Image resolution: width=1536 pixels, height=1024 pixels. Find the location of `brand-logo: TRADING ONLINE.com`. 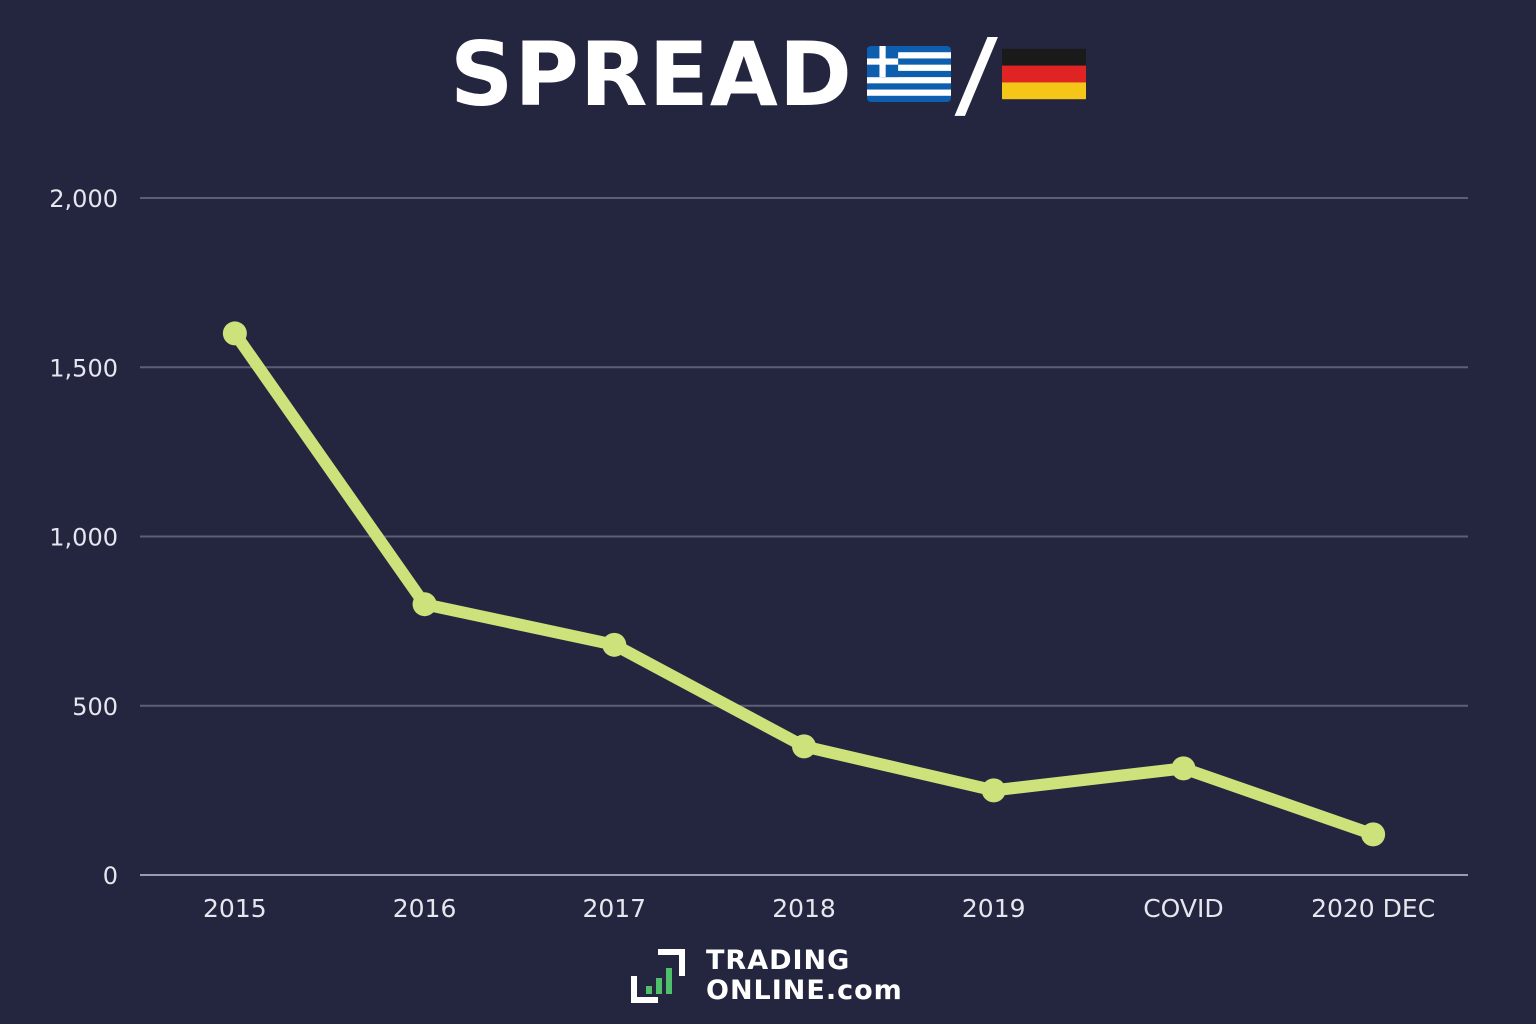

brand-logo: TRADING ONLINE.com is located at coordinates (766, 976).